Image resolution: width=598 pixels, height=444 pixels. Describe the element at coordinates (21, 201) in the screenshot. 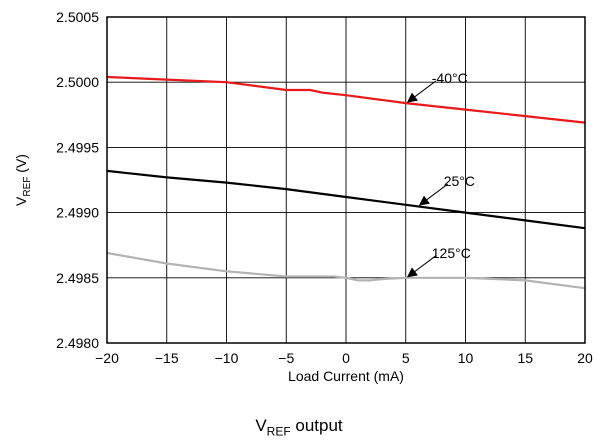

I see `y-axis-title-main: V` at that location.